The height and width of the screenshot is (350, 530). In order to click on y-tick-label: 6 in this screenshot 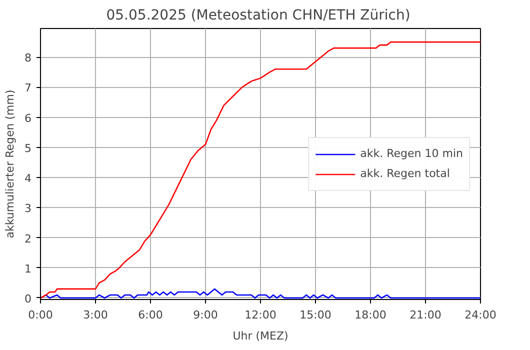, I will do `click(28, 118)`.